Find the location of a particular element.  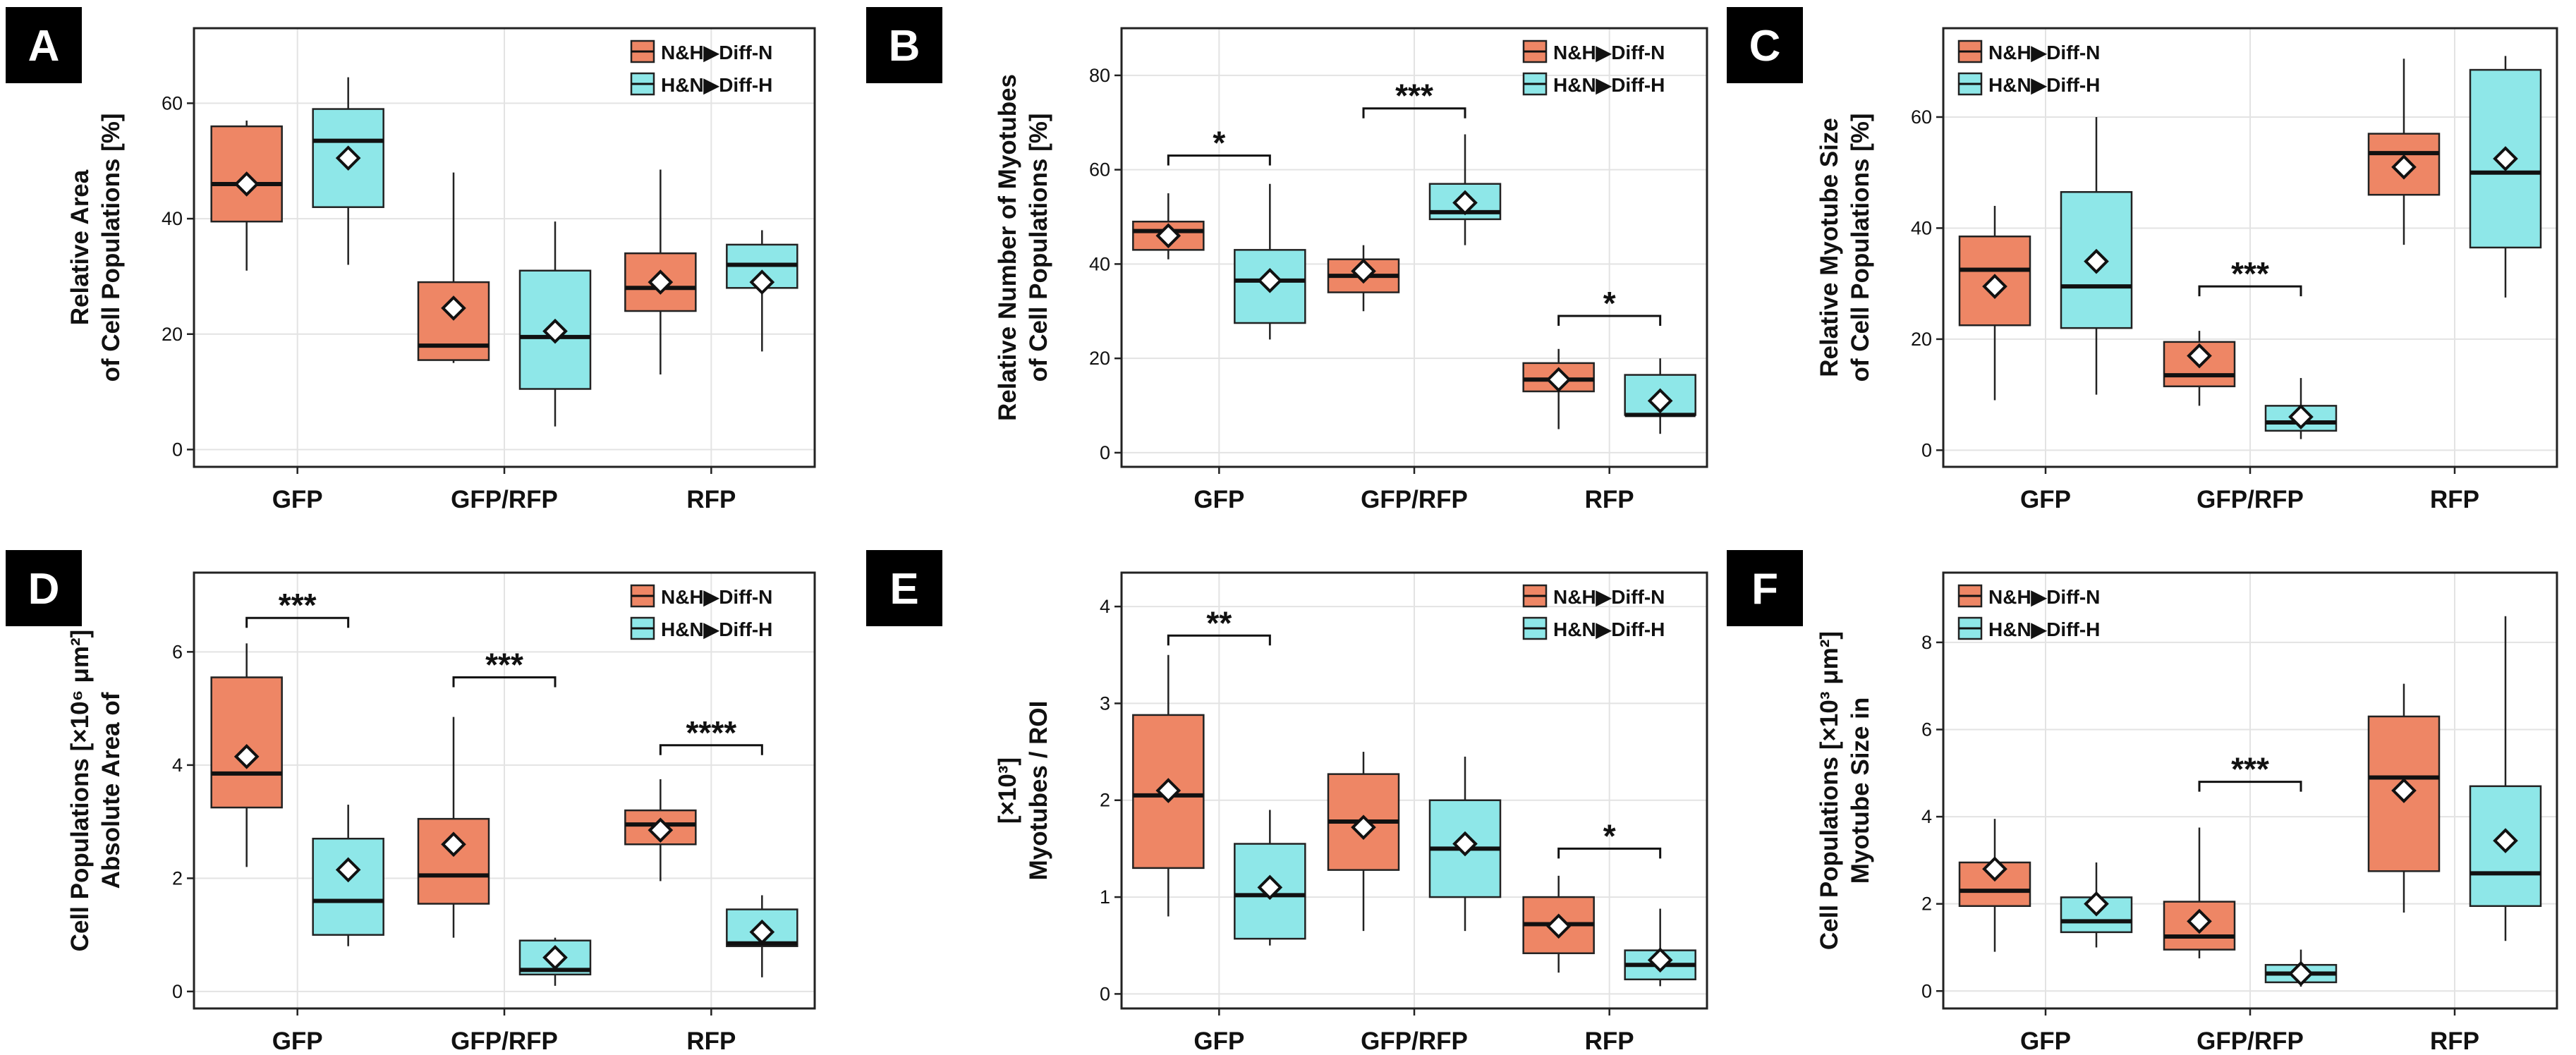

y-tick-label: 8 is located at coordinates (1926, 642).